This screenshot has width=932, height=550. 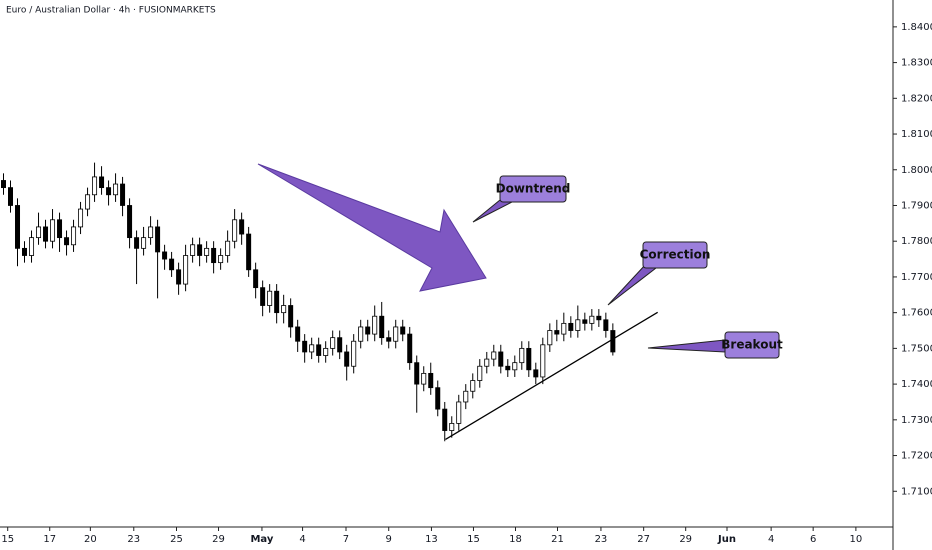 What do you see at coordinates (916, 348) in the screenshot?
I see `y-tick-label: 1.75000` at bounding box center [916, 348].